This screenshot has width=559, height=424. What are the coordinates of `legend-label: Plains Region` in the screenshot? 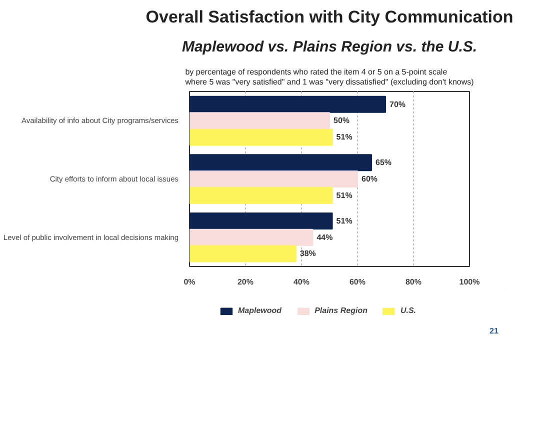 It's located at (341, 310).